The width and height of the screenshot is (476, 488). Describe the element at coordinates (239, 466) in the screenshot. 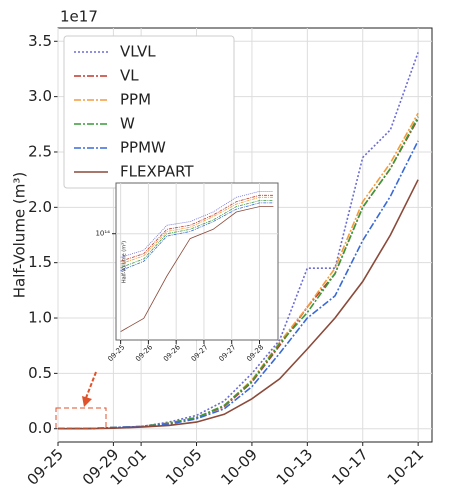

I see `x-tick-label: 10-09` at that location.